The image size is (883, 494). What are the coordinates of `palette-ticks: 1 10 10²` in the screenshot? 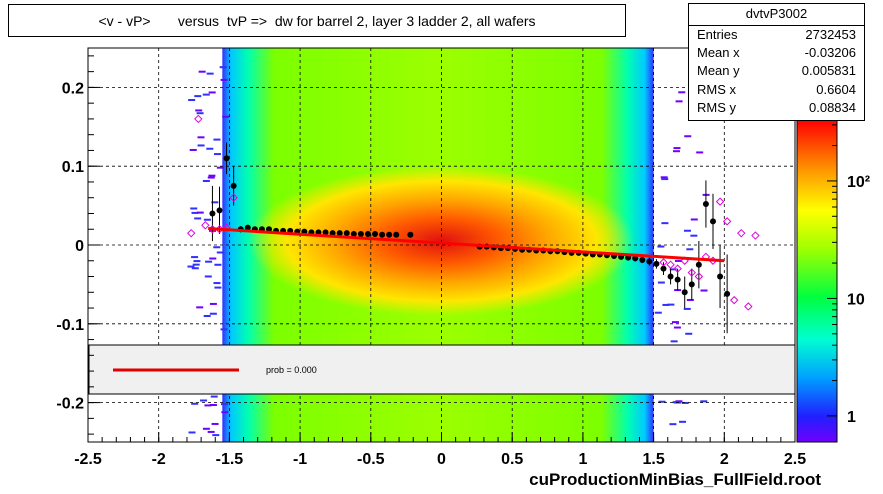 It's located at (848, 275).